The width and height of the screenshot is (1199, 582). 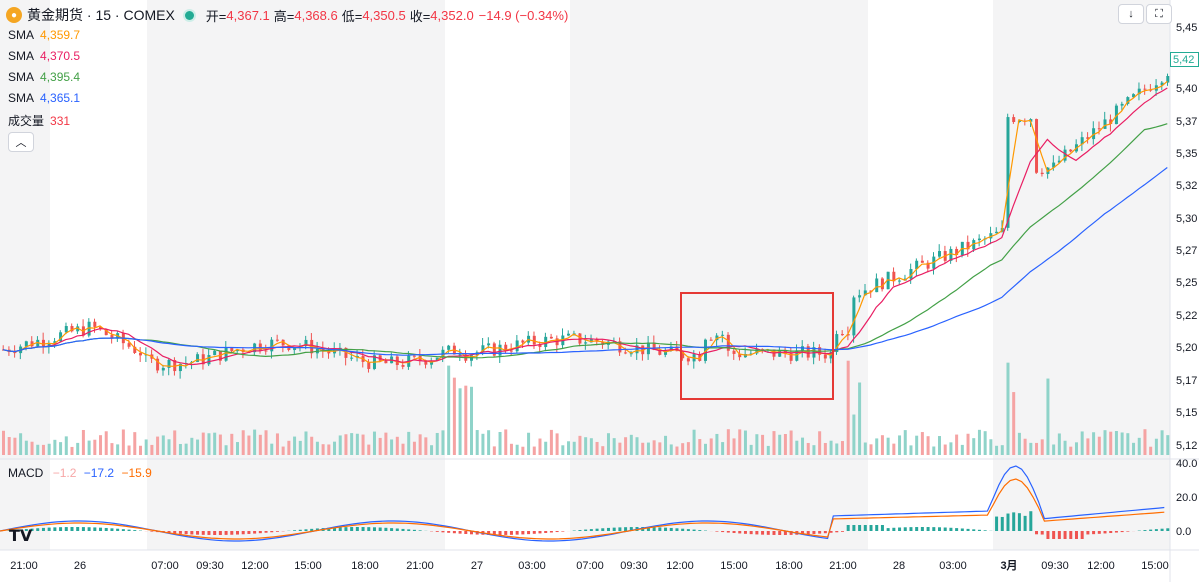 I want to click on close-value: 4,352.0, so click(x=452, y=15).